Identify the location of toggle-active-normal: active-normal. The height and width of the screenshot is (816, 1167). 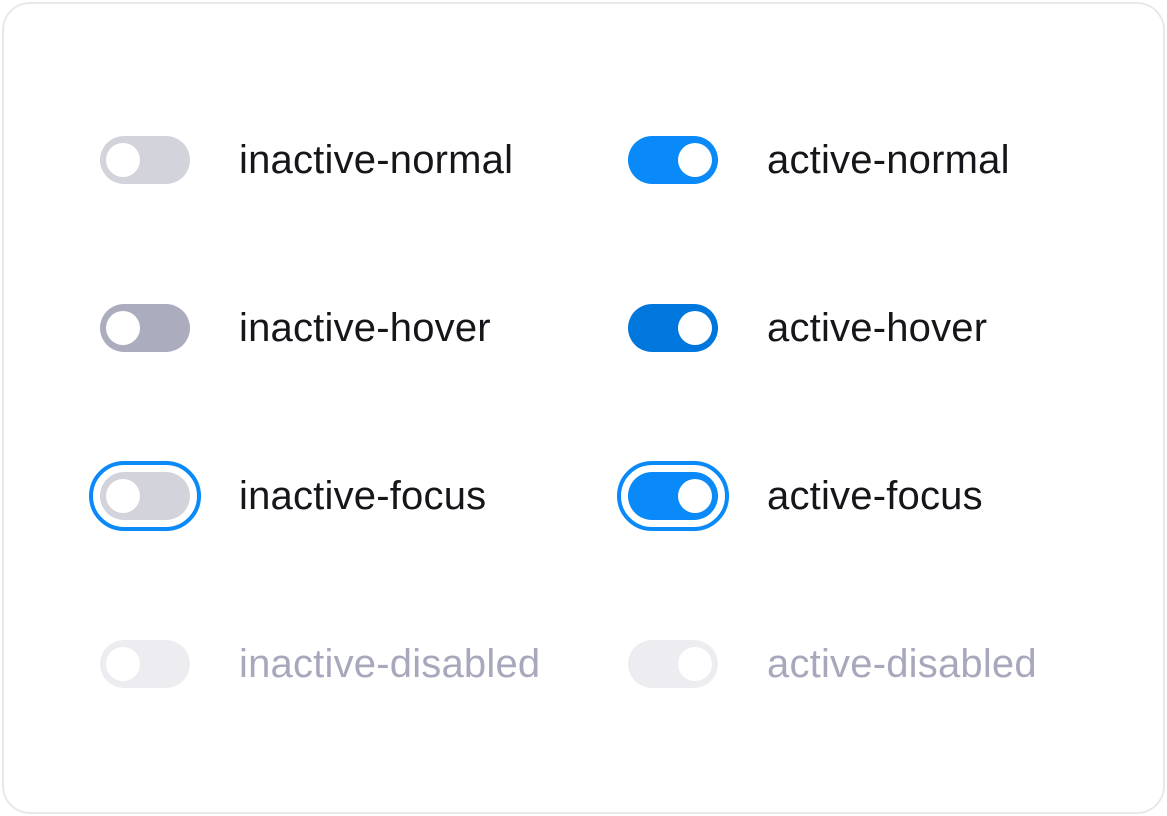
(819, 160).